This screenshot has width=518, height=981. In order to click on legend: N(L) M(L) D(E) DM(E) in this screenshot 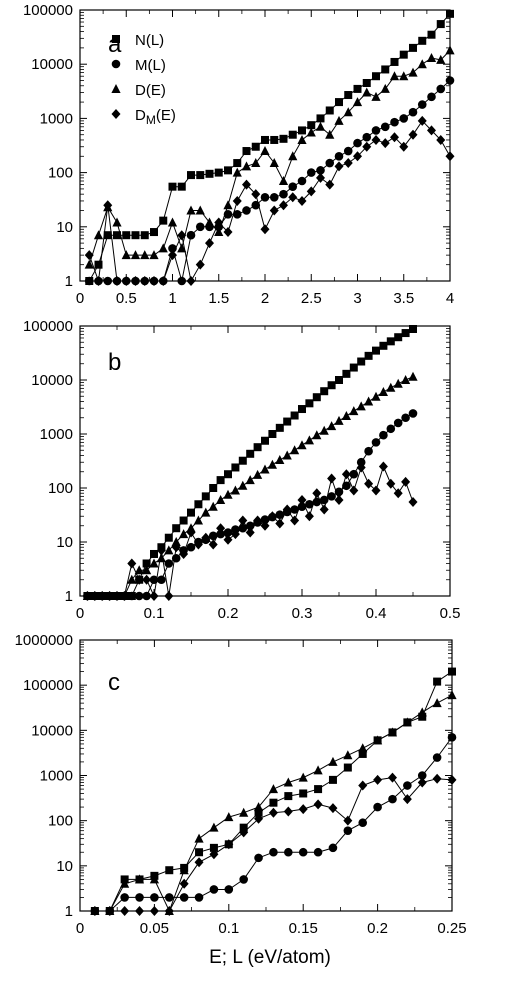, I will do `click(143, 79)`.